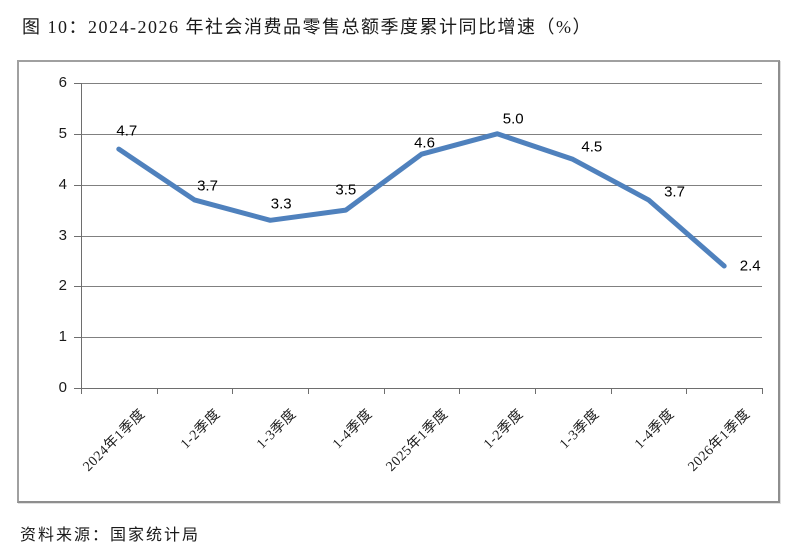 The height and width of the screenshot is (556, 800). I want to click on data-label: 3.5, so click(346, 190).